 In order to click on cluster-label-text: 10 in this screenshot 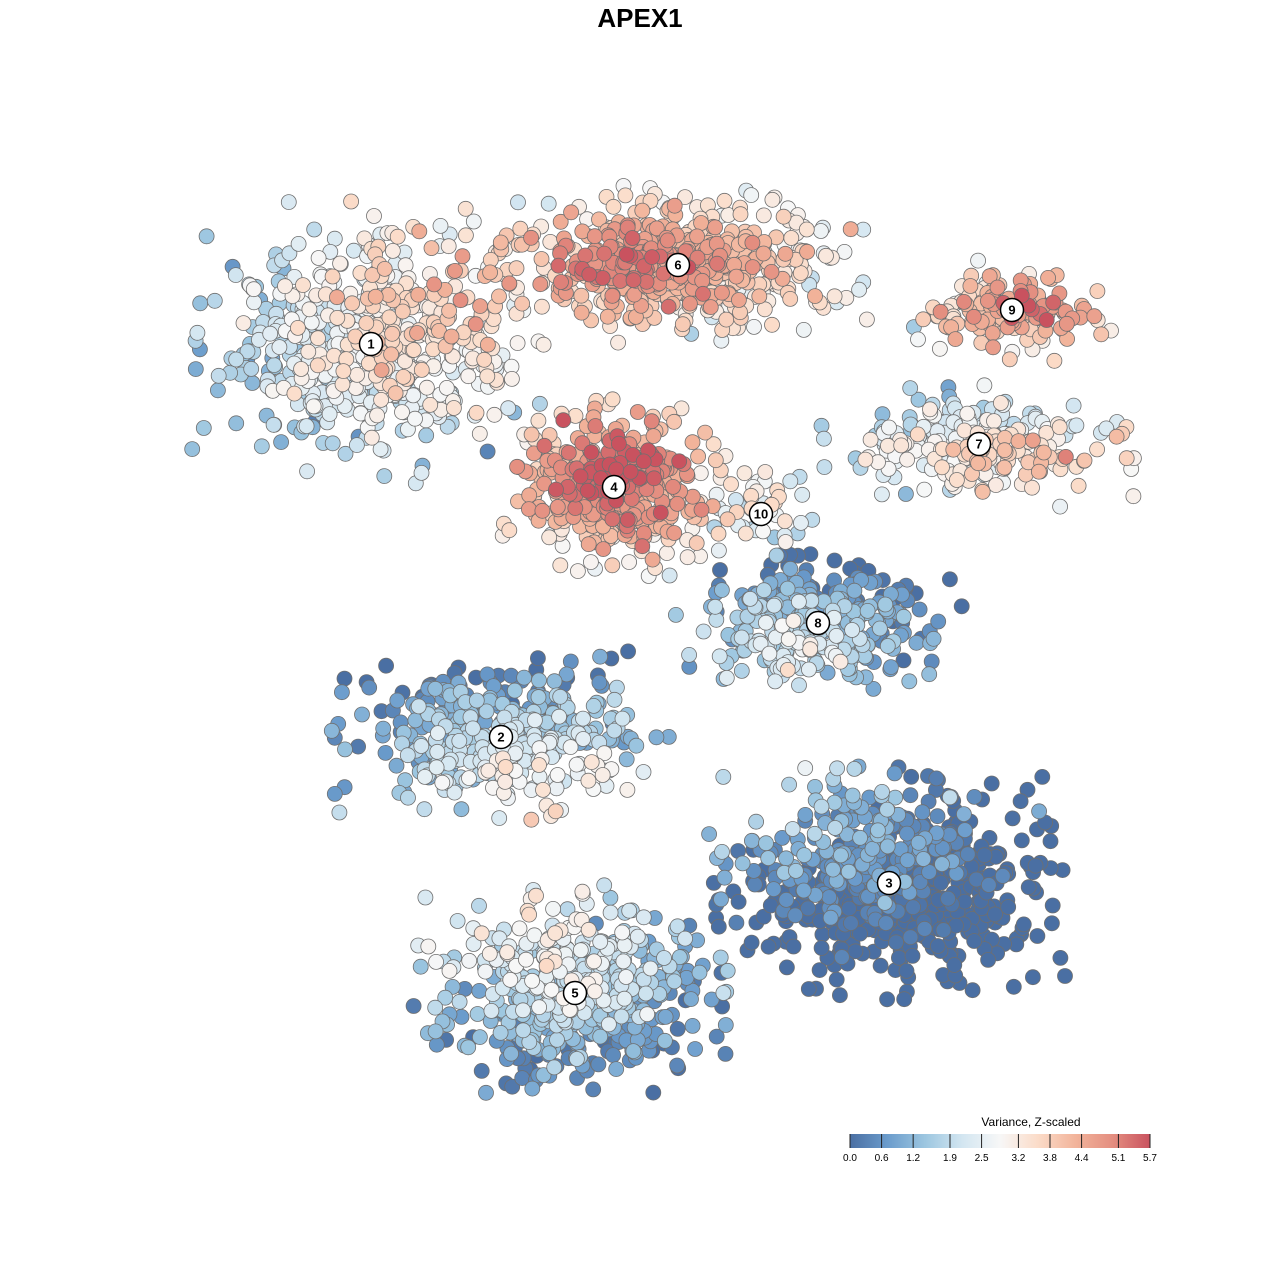, I will do `click(761, 514)`.